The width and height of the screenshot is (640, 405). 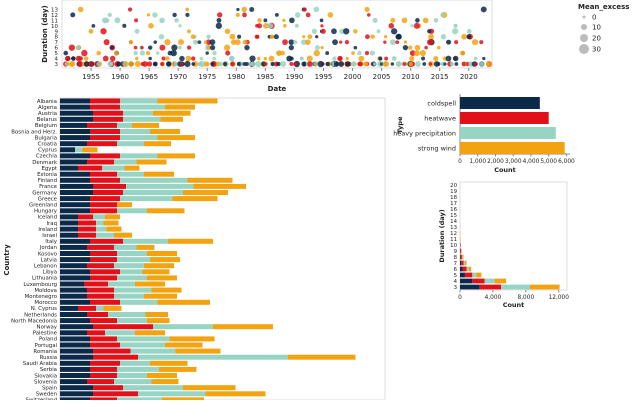 I want to click on type-category-label: coldspell, so click(x=441, y=104).